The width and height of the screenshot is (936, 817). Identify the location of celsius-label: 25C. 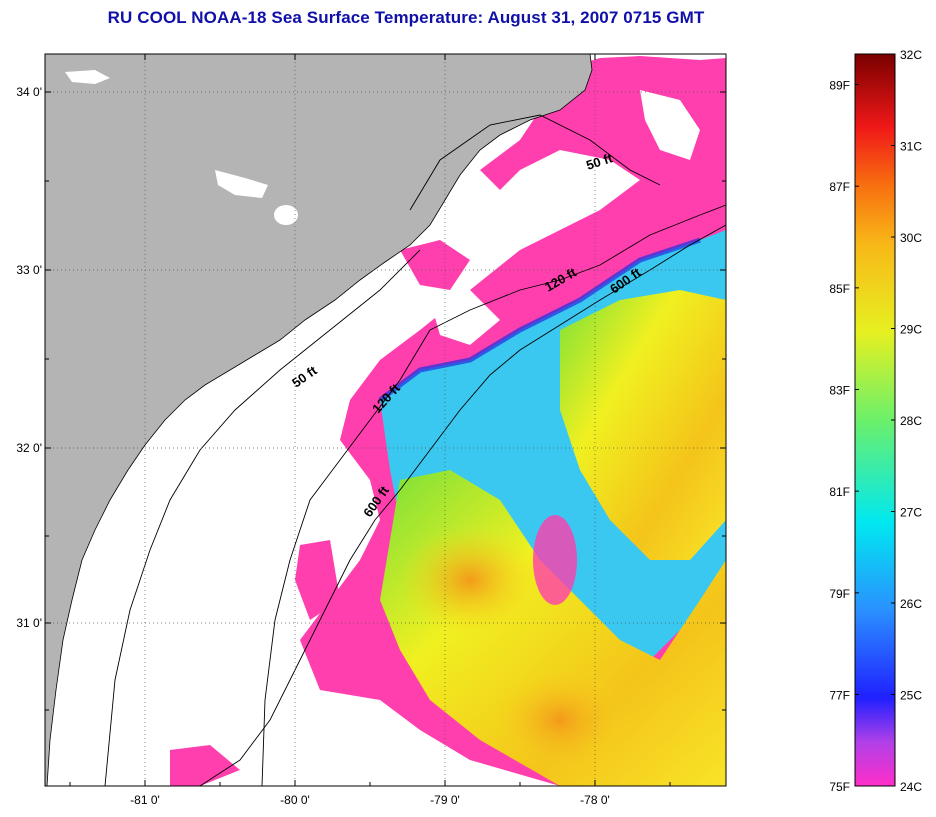
(911, 696).